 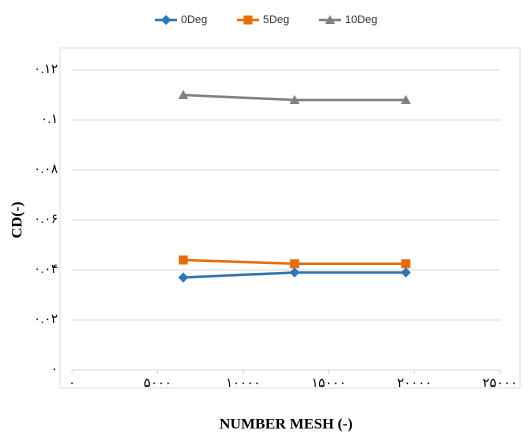 I want to click on x-tick-label: ٢٠٠٠٠, so click(x=414, y=382).